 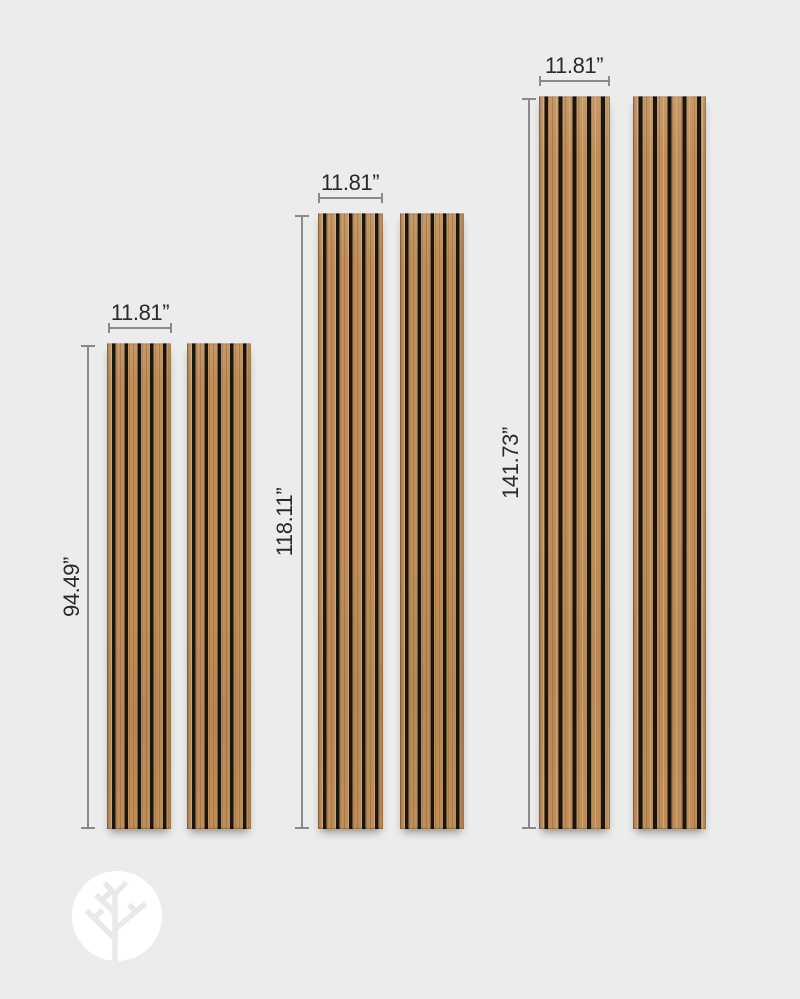 I want to click on brand-logo, so click(x=117, y=916).